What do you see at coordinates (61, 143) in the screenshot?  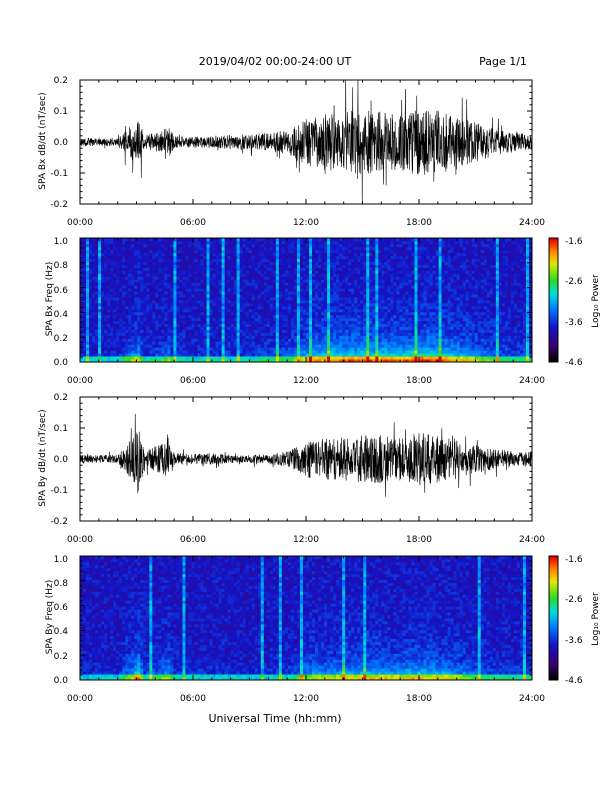 I see `bx-ytick-label: 0.0` at bounding box center [61, 143].